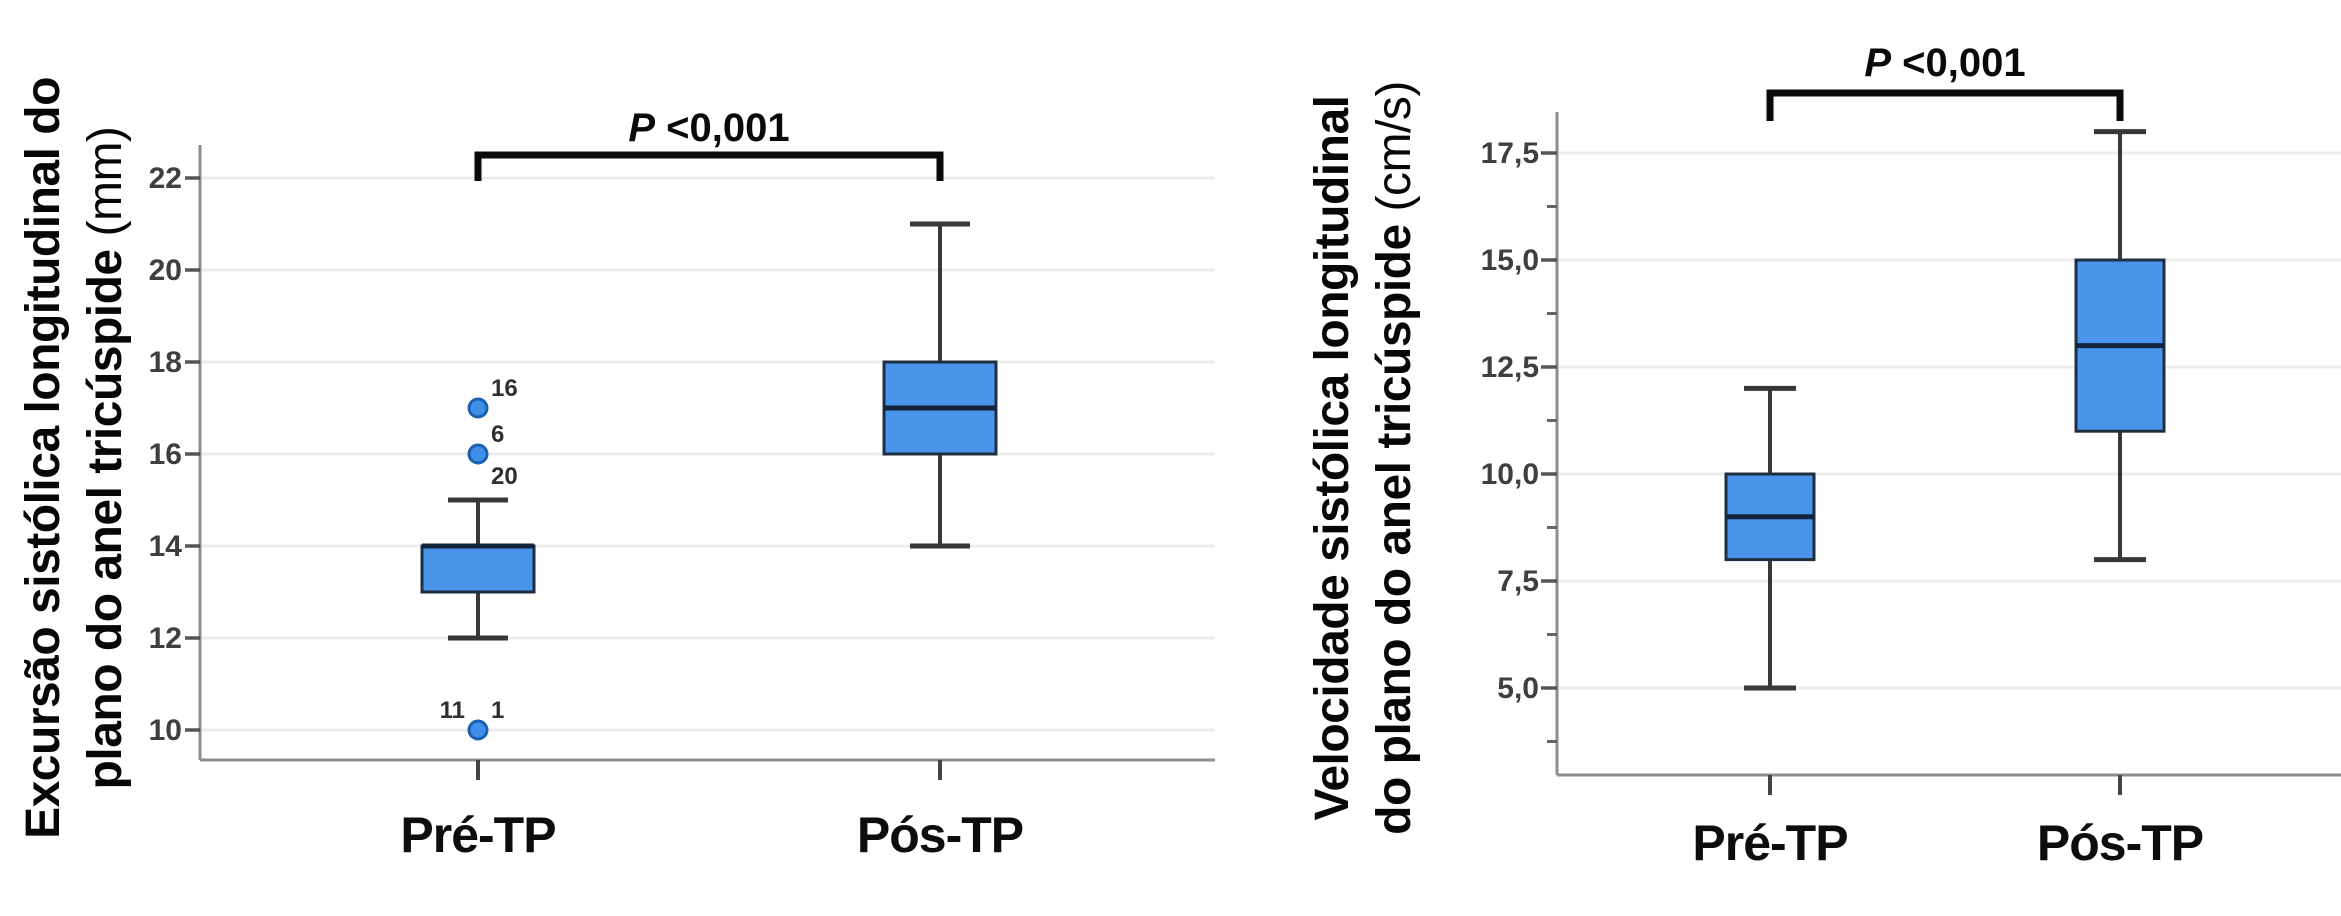 The height and width of the screenshot is (916, 2341). I want to click on outlier-label-pre-tp: 16, so click(504, 388).